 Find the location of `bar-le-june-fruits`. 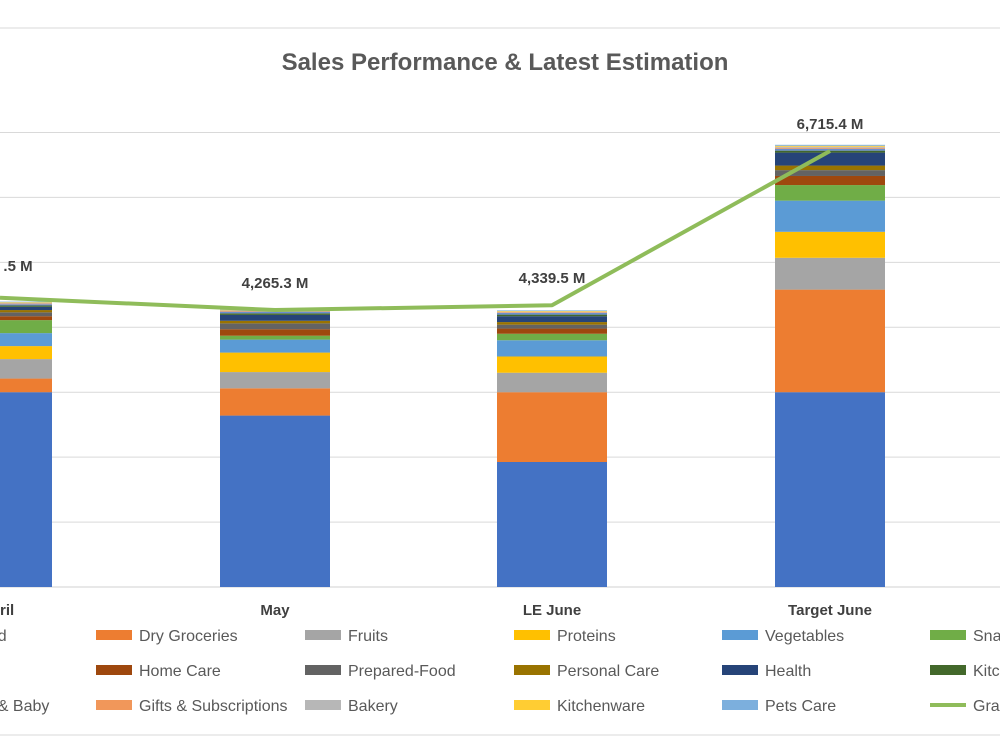

bar-le-june-fruits is located at coordinates (552, 382).